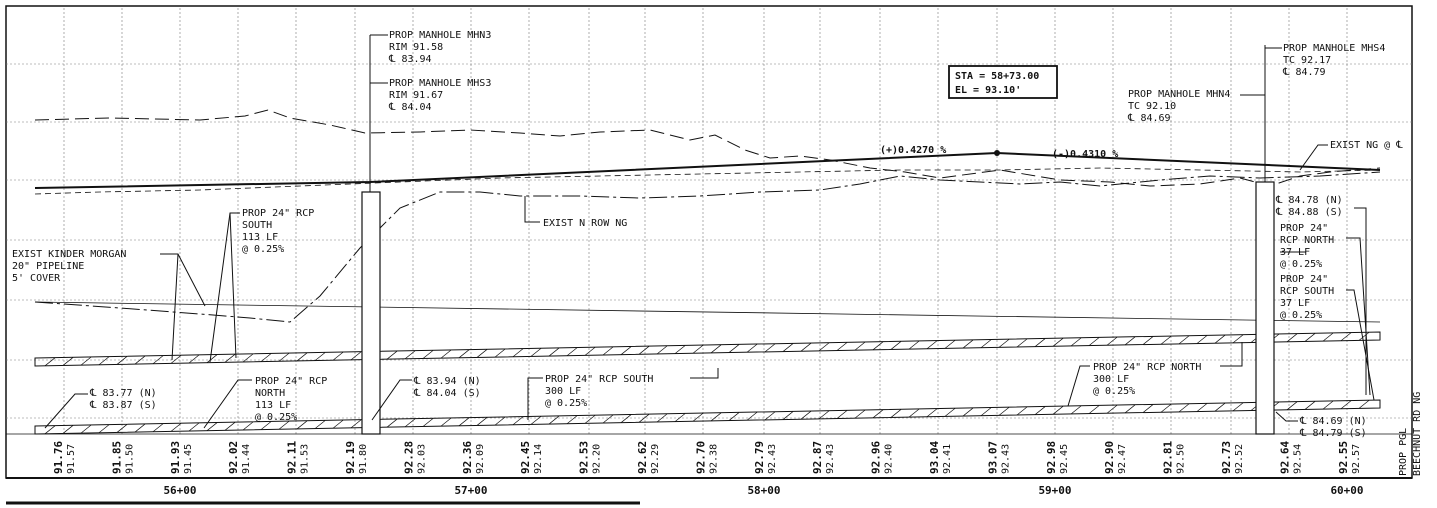 This screenshot has width=1437, height=508. What do you see at coordinates (1304, 72) in the screenshot?
I see `svg-text: ℄ 84.79` at bounding box center [1304, 72].